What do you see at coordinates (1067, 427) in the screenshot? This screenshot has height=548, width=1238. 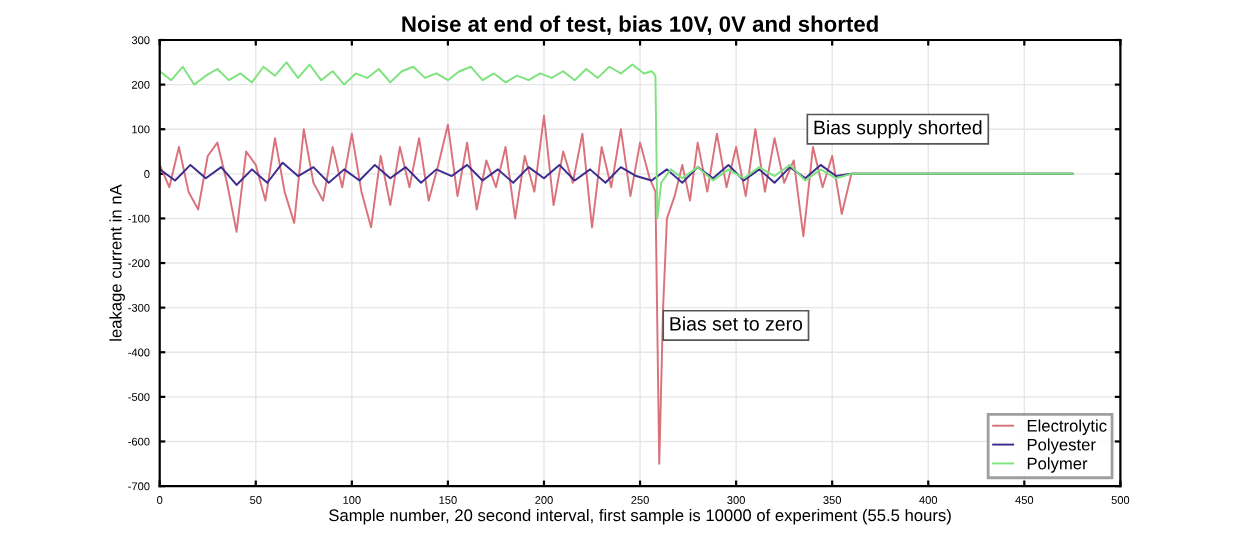 I see `legend-label: Electrolytic` at bounding box center [1067, 427].